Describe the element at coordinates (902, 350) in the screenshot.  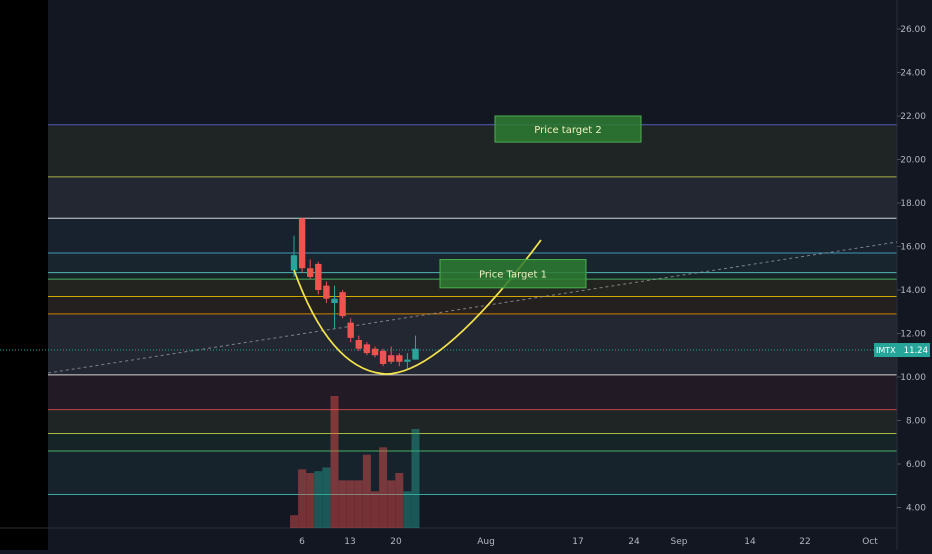
I see `price-label-box` at that location.